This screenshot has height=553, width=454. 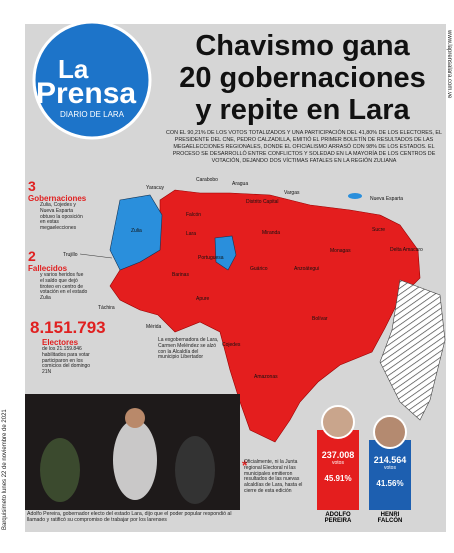 I want to click on map-cojedes, so click(x=225, y=253).